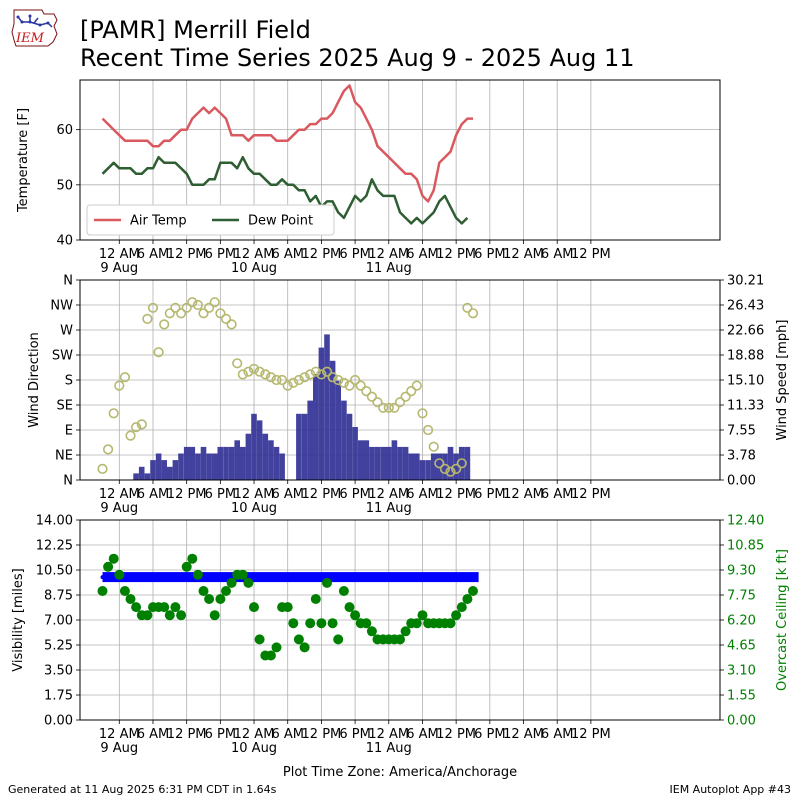  Describe the element at coordinates (119, 268) in the screenshot. I see `x-tick-sublabel: 9 Aug` at that location.